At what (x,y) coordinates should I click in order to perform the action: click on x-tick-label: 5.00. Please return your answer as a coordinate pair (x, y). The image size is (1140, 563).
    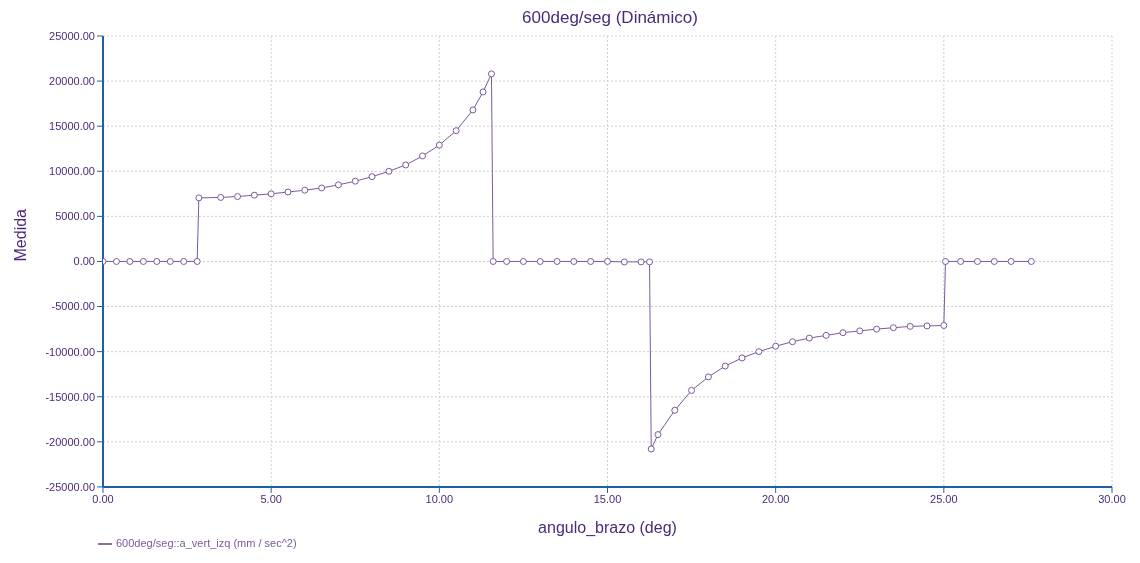
    Looking at the image, I should click on (271, 498).